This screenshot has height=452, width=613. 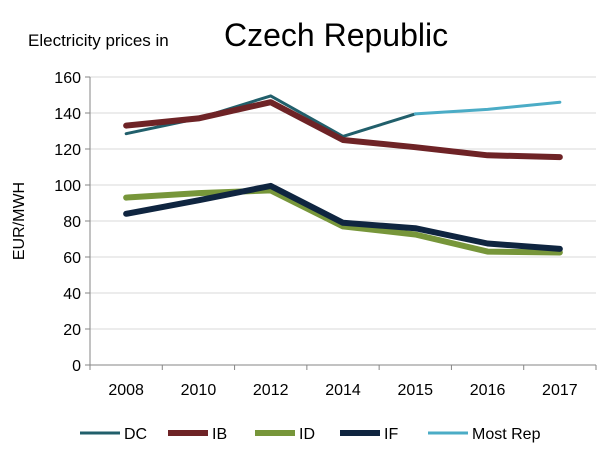 I want to click on y-axis-label: EUR/MWH, so click(x=19, y=221).